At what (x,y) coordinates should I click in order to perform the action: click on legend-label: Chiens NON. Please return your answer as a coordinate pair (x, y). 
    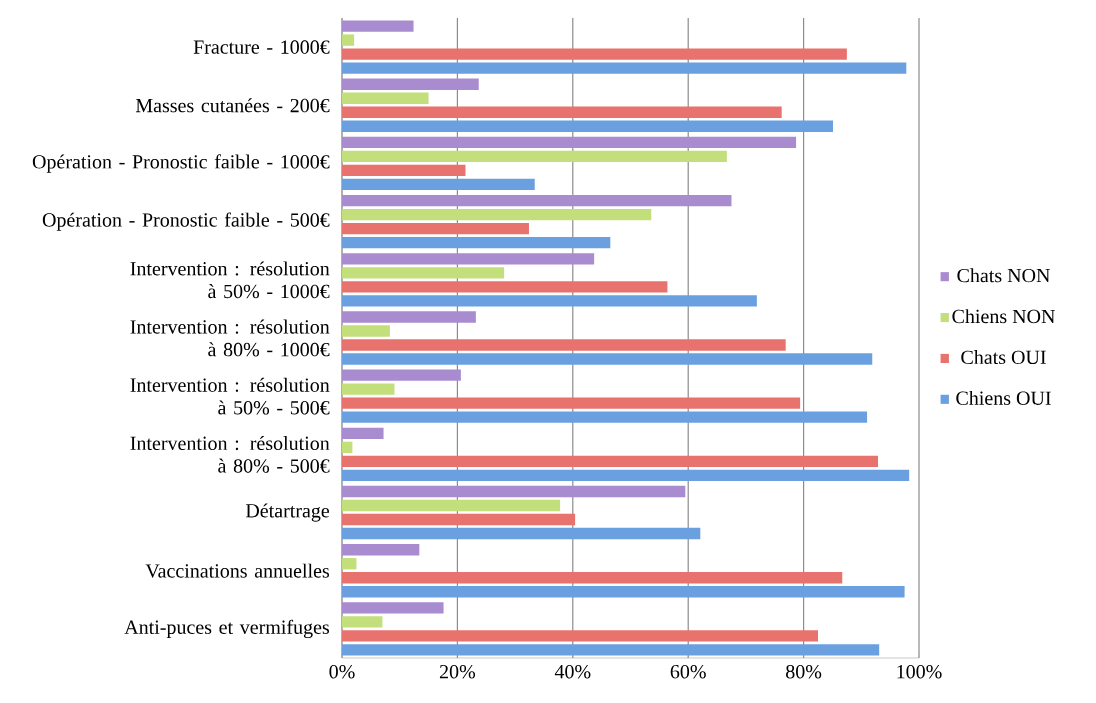
    Looking at the image, I should click on (1003, 316).